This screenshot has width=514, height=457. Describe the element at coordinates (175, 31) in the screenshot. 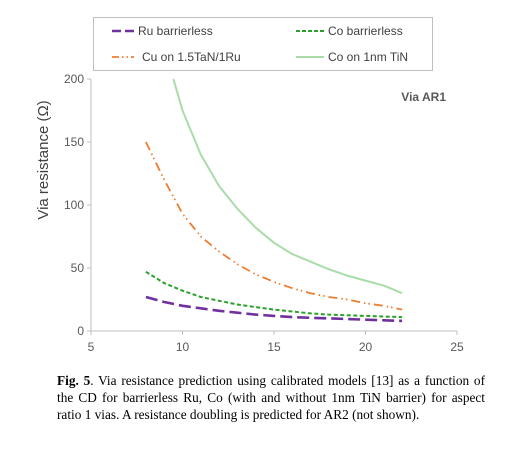

I see `legend-label-ru: Ru barrierless` at that location.